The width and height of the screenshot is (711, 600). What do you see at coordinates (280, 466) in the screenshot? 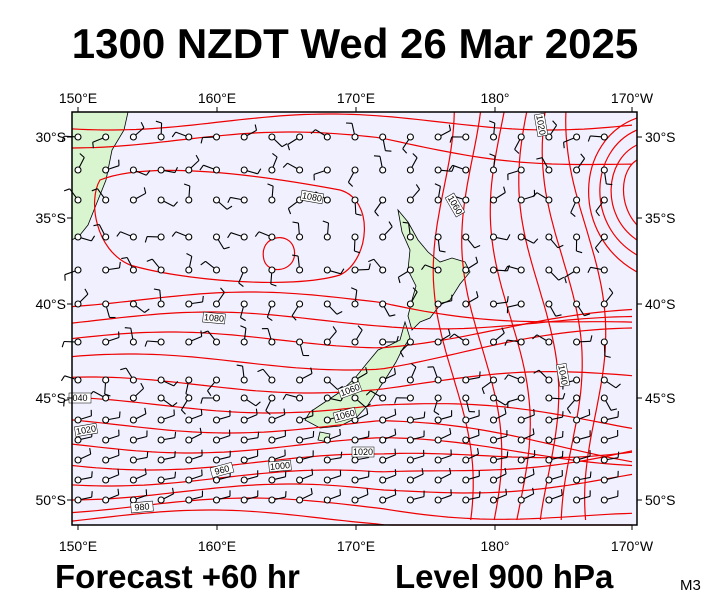
I see `label-box` at bounding box center [280, 466].